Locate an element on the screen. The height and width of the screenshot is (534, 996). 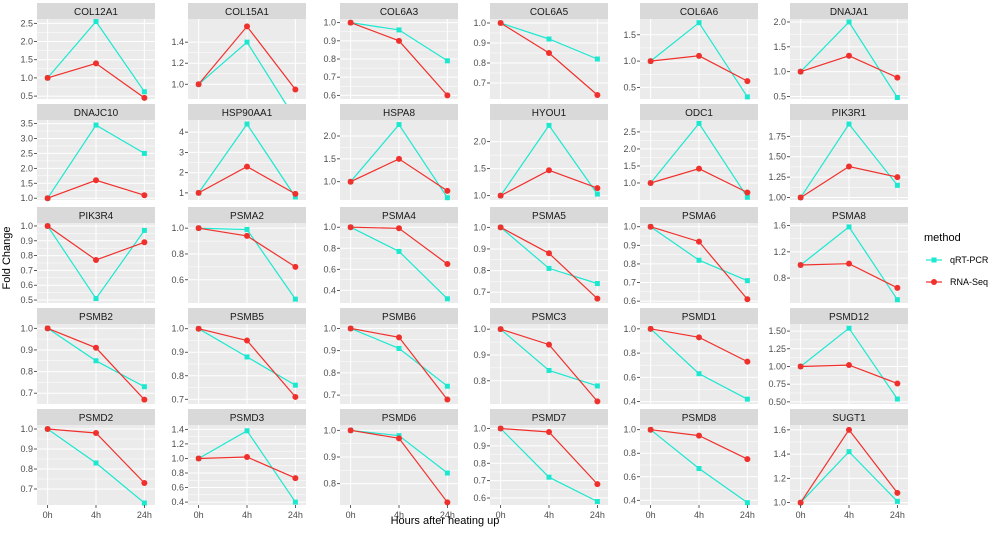
x-axis-title: Hours after heating up is located at coordinates (445, 521).